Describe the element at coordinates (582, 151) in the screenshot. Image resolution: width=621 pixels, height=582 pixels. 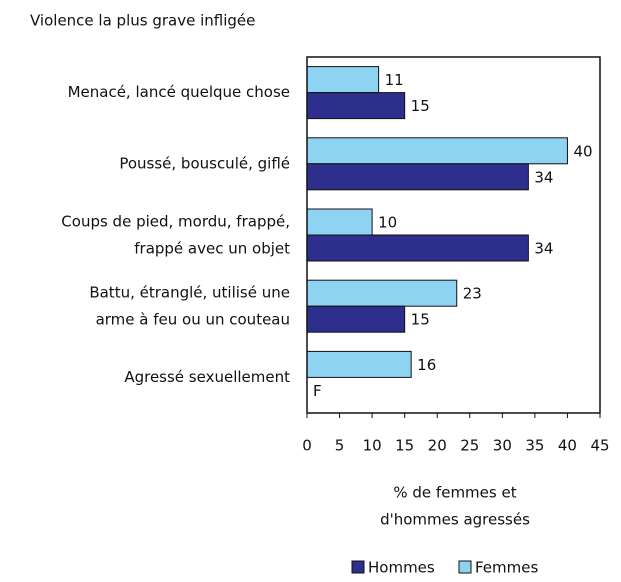
I see `value-label: 40` at that location.